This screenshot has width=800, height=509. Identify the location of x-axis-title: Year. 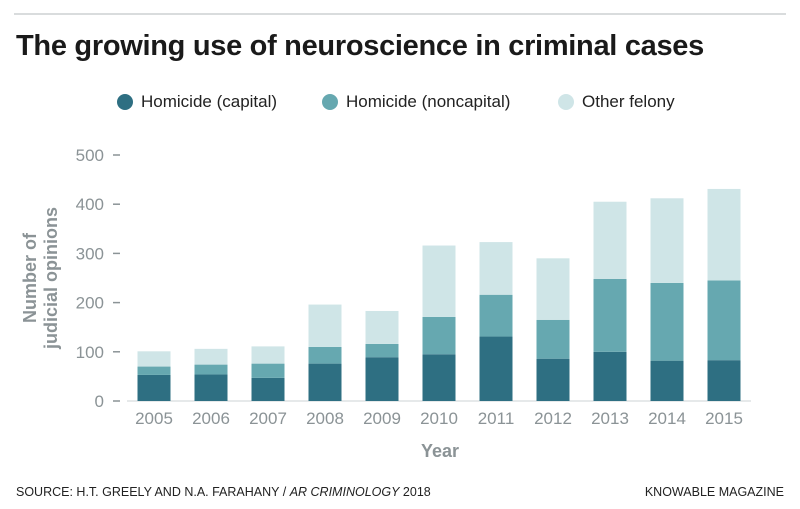
(440, 451).